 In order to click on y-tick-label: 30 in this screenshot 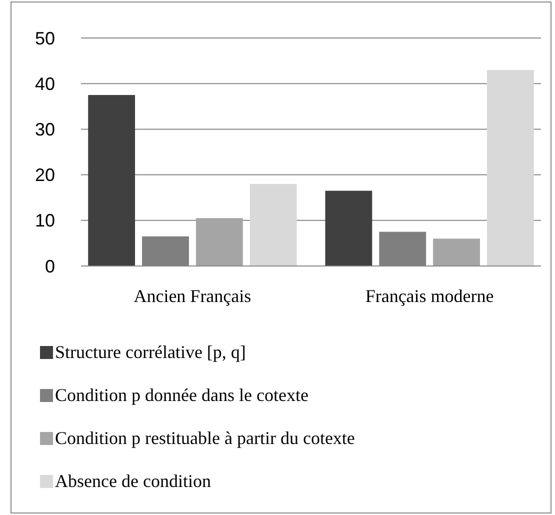, I will do `click(44, 130)`.